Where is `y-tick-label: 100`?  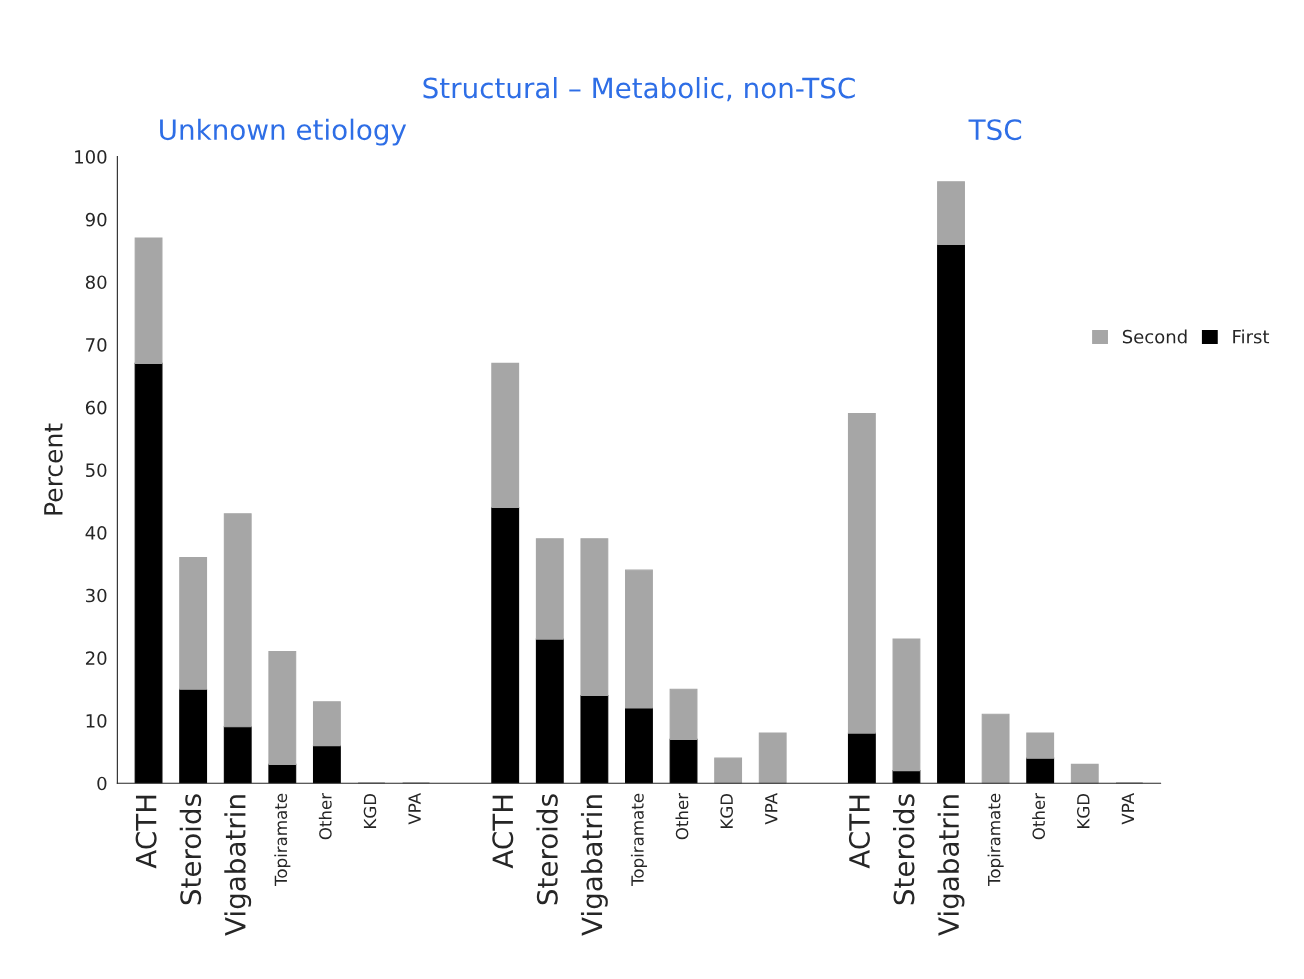 y-tick-label: 100 is located at coordinates (91, 157).